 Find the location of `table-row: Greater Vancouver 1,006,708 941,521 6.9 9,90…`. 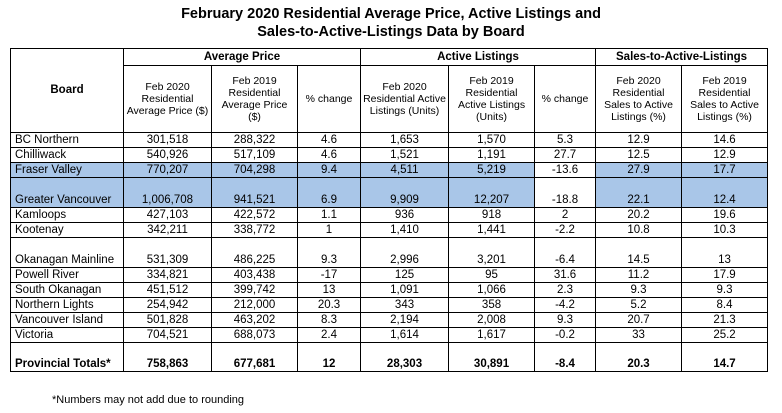

table-row: Greater Vancouver 1,006,708 941,521 6.9 9,90… is located at coordinates (389, 192).